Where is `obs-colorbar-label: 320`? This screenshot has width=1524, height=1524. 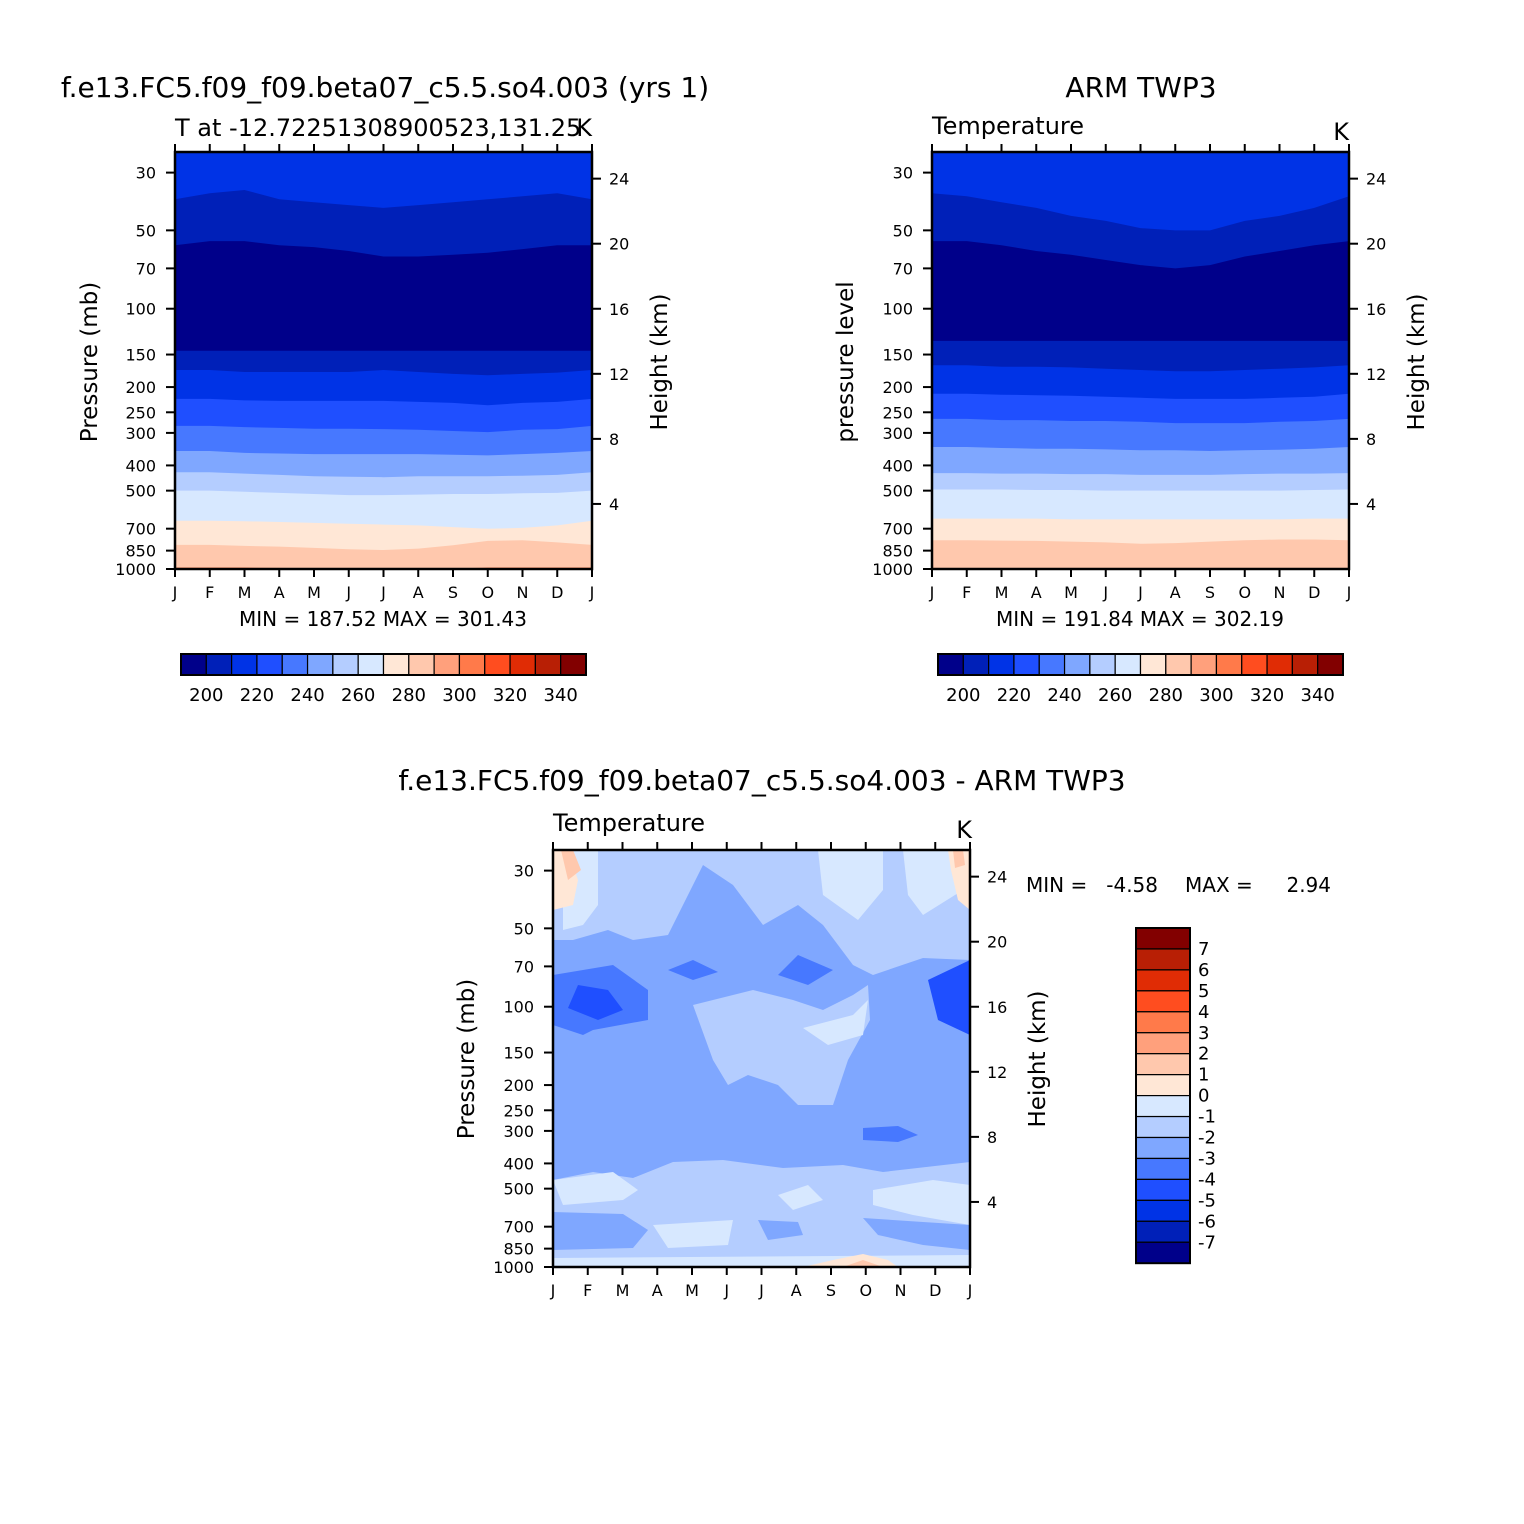
obs-colorbar-label: 320 is located at coordinates (1267, 695).